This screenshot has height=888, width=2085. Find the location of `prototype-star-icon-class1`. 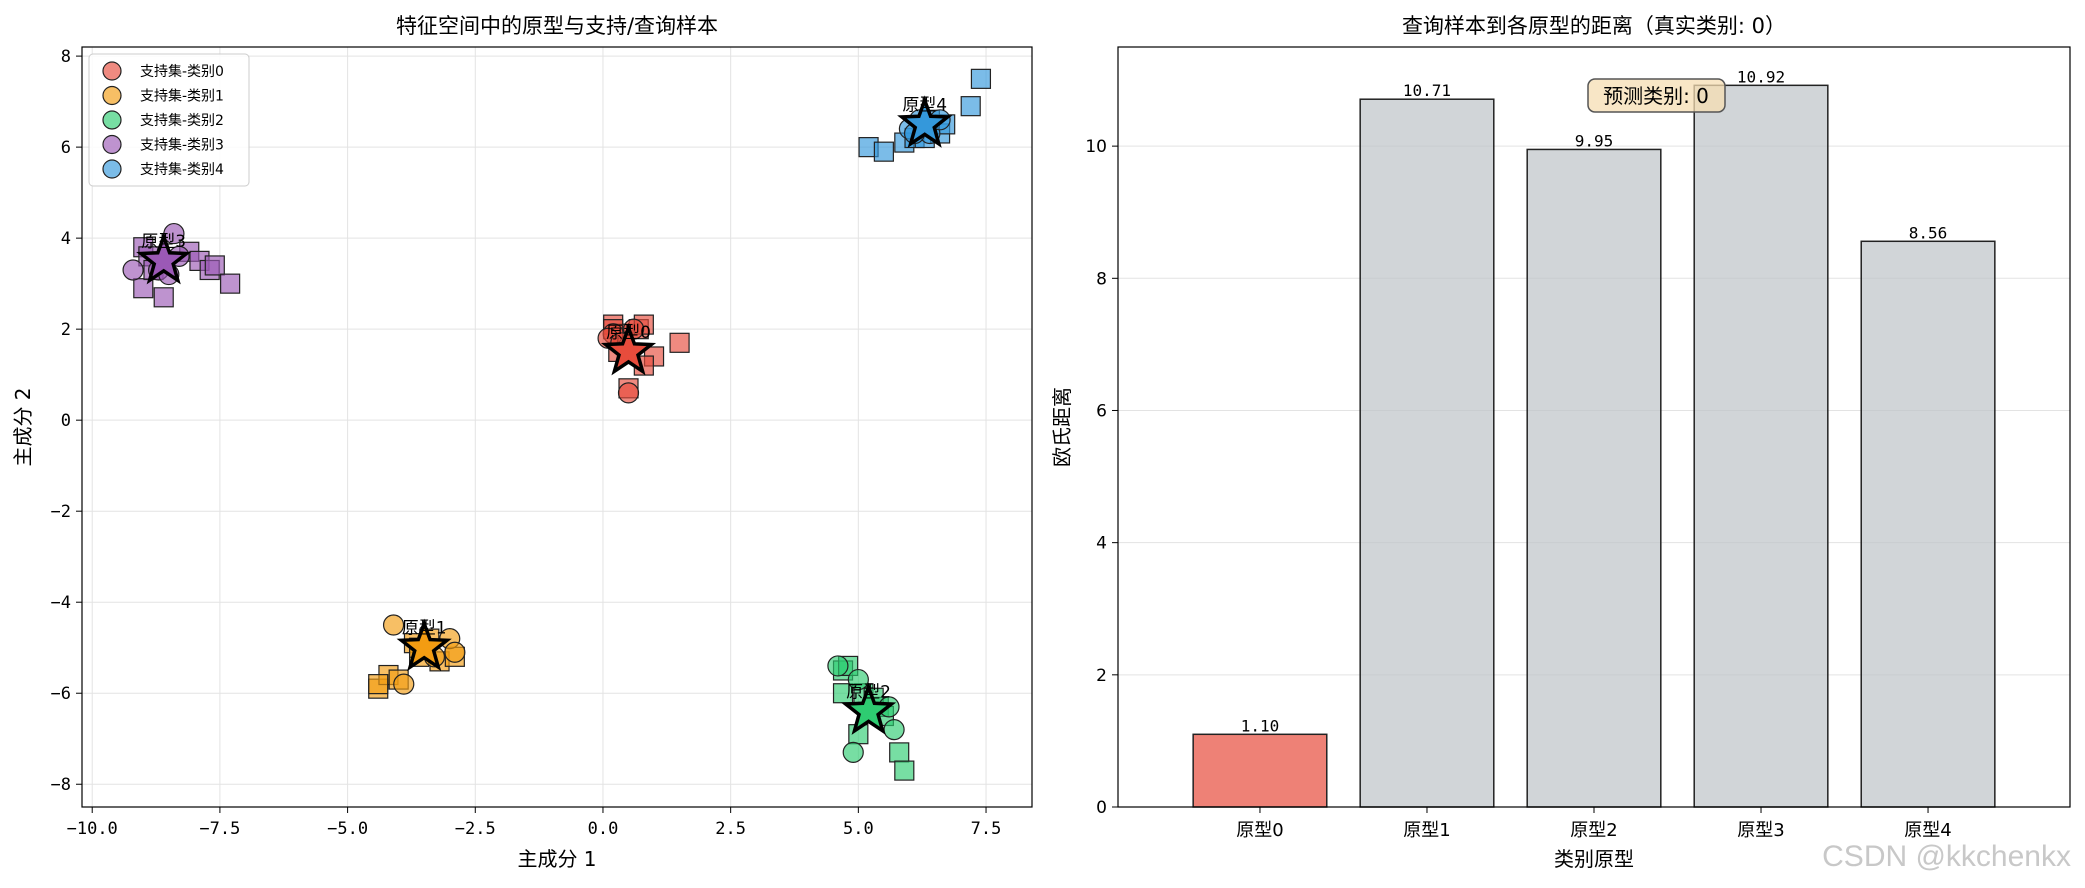

prototype-star-icon-class1 is located at coordinates (424, 645).